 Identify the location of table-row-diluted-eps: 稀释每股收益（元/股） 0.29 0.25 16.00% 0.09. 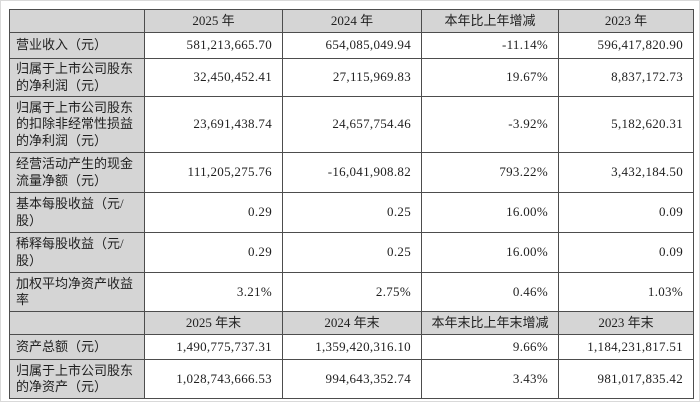
(351, 252).